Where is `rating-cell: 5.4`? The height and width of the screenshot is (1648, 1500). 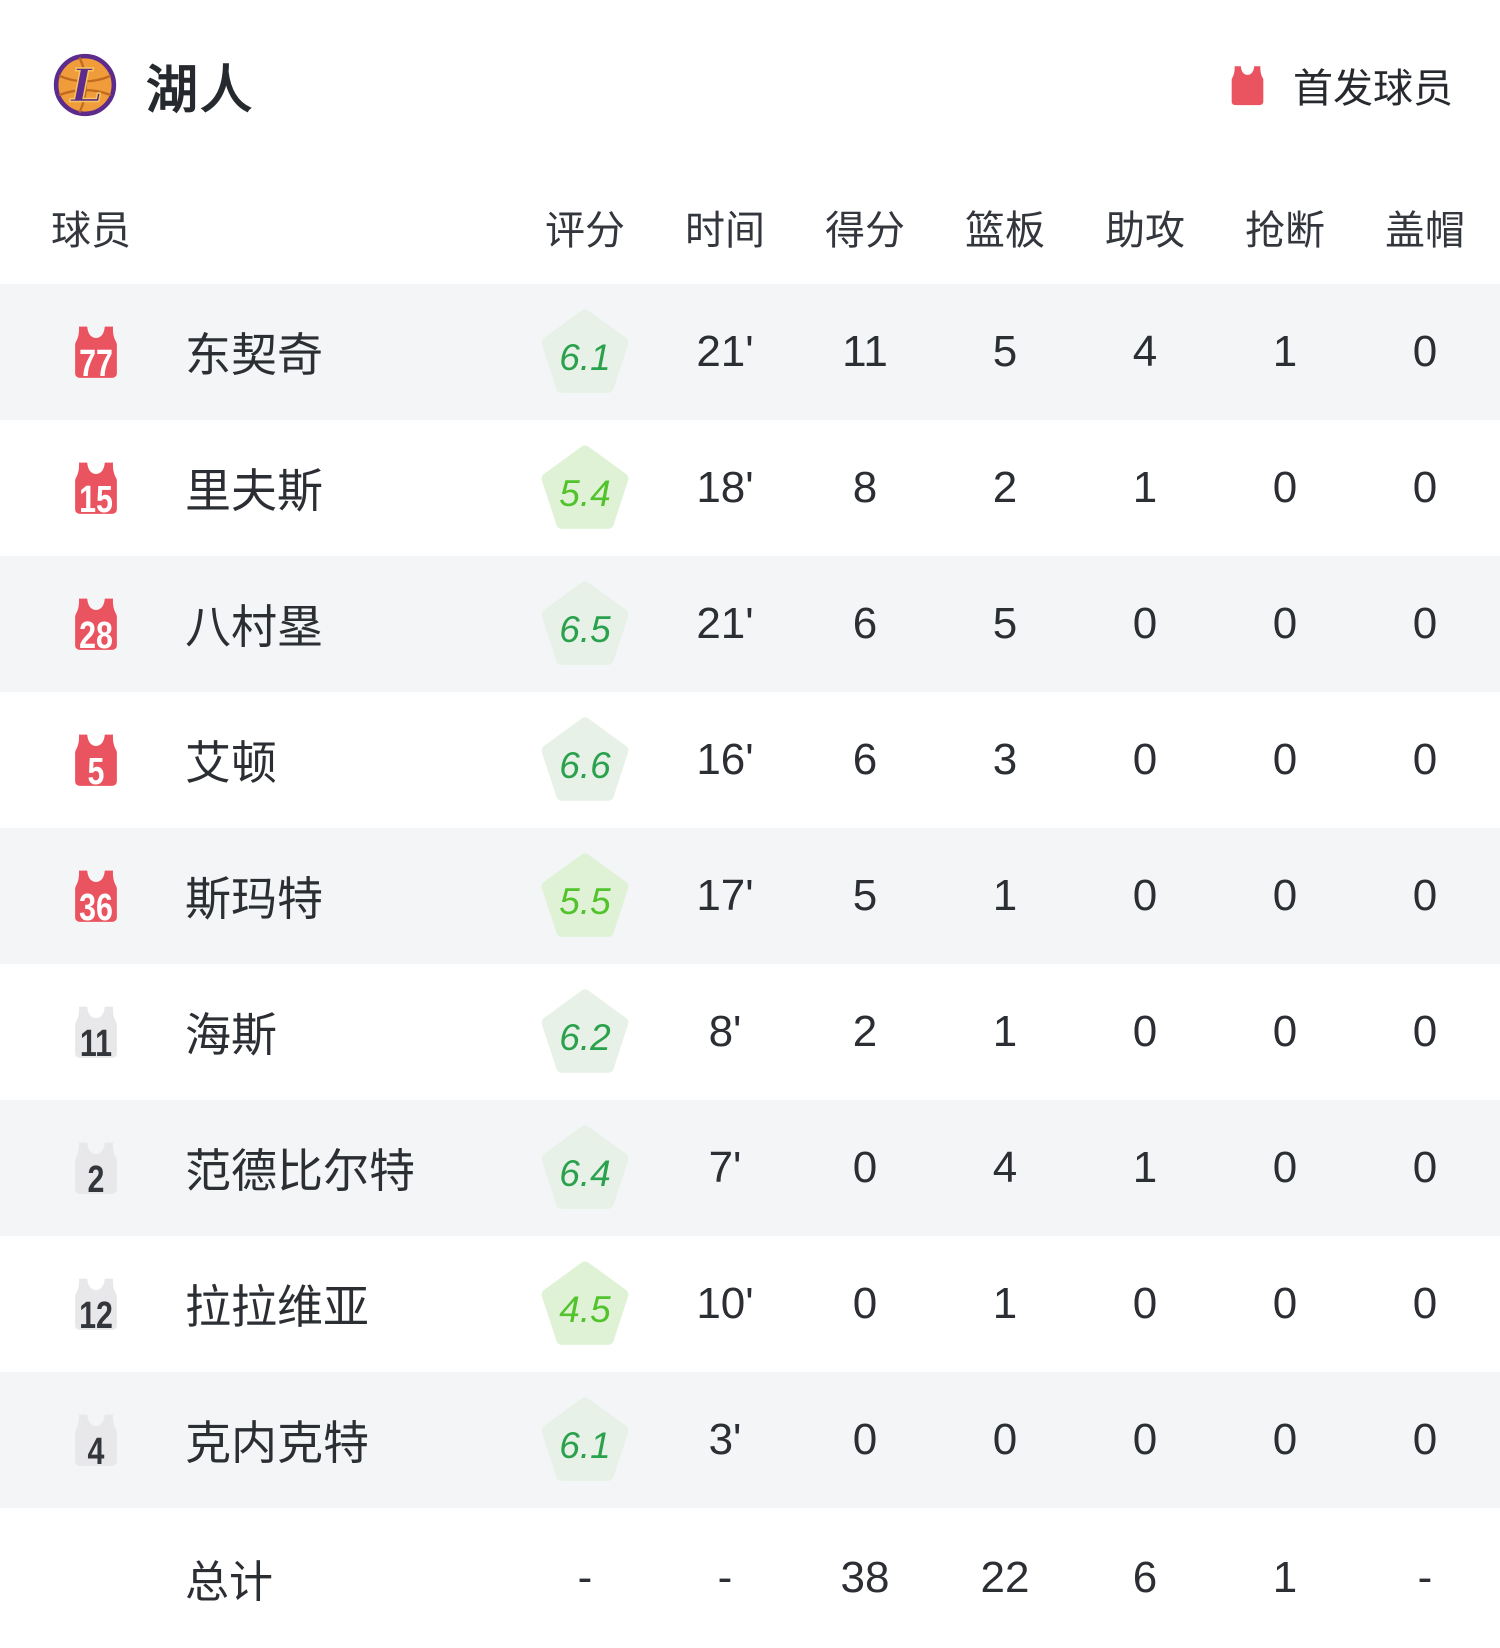 rating-cell: 5.4 is located at coordinates (585, 488).